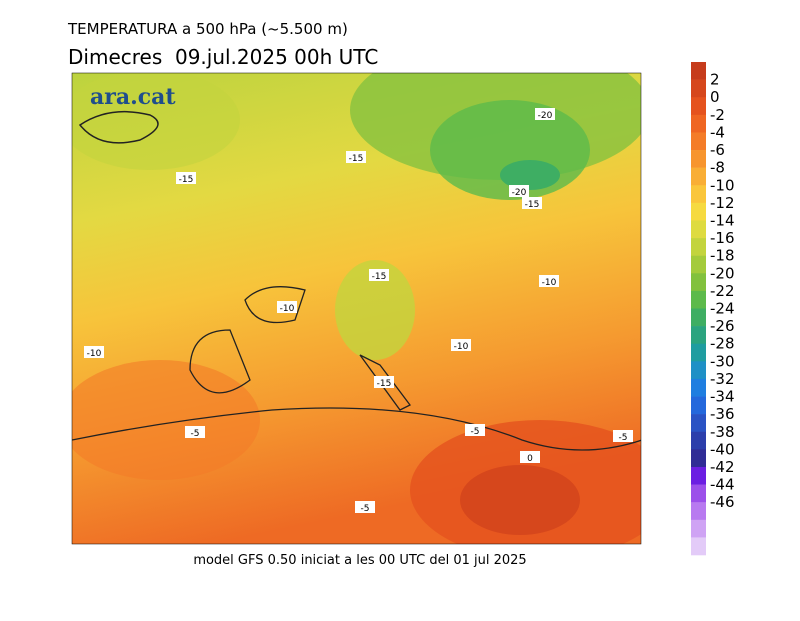 This screenshot has width=800, height=621. Describe the element at coordinates (722, 485) in the screenshot. I see `colorbar-label: -44` at that location.